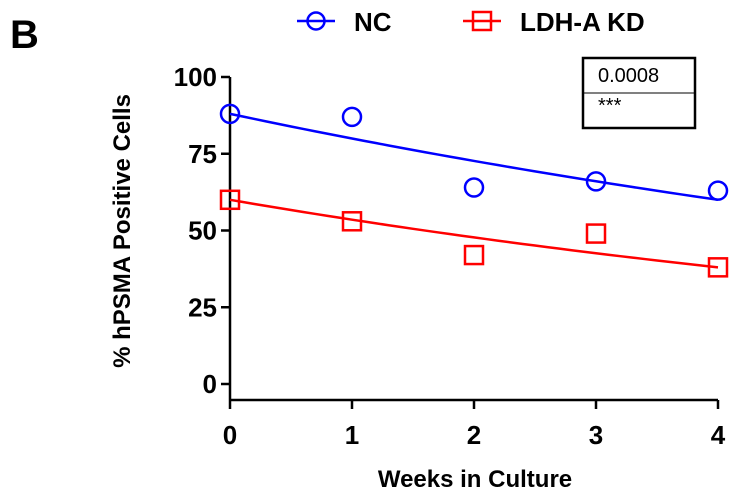 The height and width of the screenshot is (496, 729). I want to click on x-tick-label: 1, so click(352, 435).